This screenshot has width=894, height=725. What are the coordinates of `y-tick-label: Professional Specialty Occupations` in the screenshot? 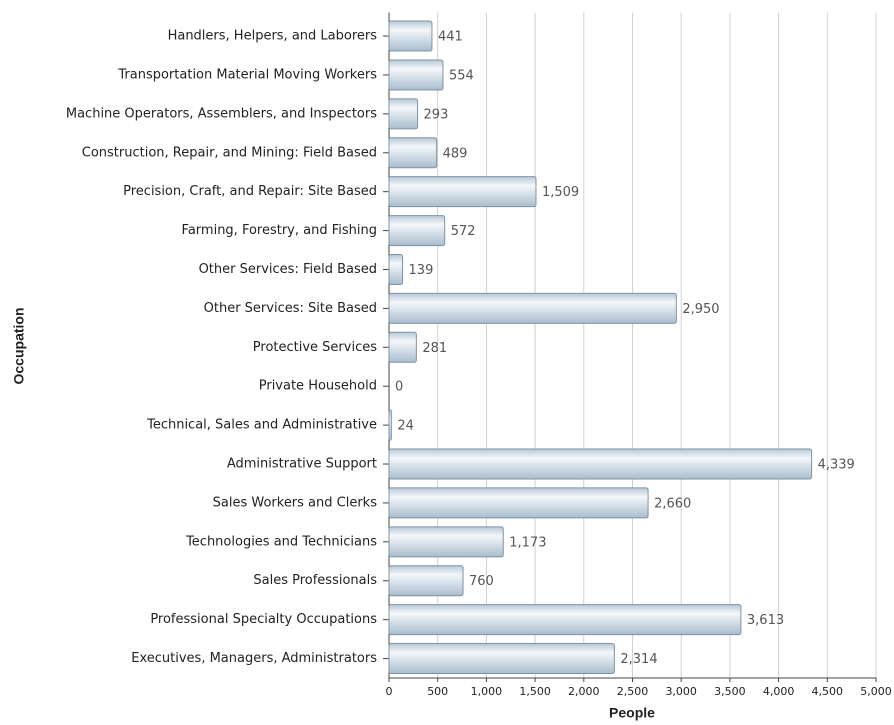 It's located at (263, 619).